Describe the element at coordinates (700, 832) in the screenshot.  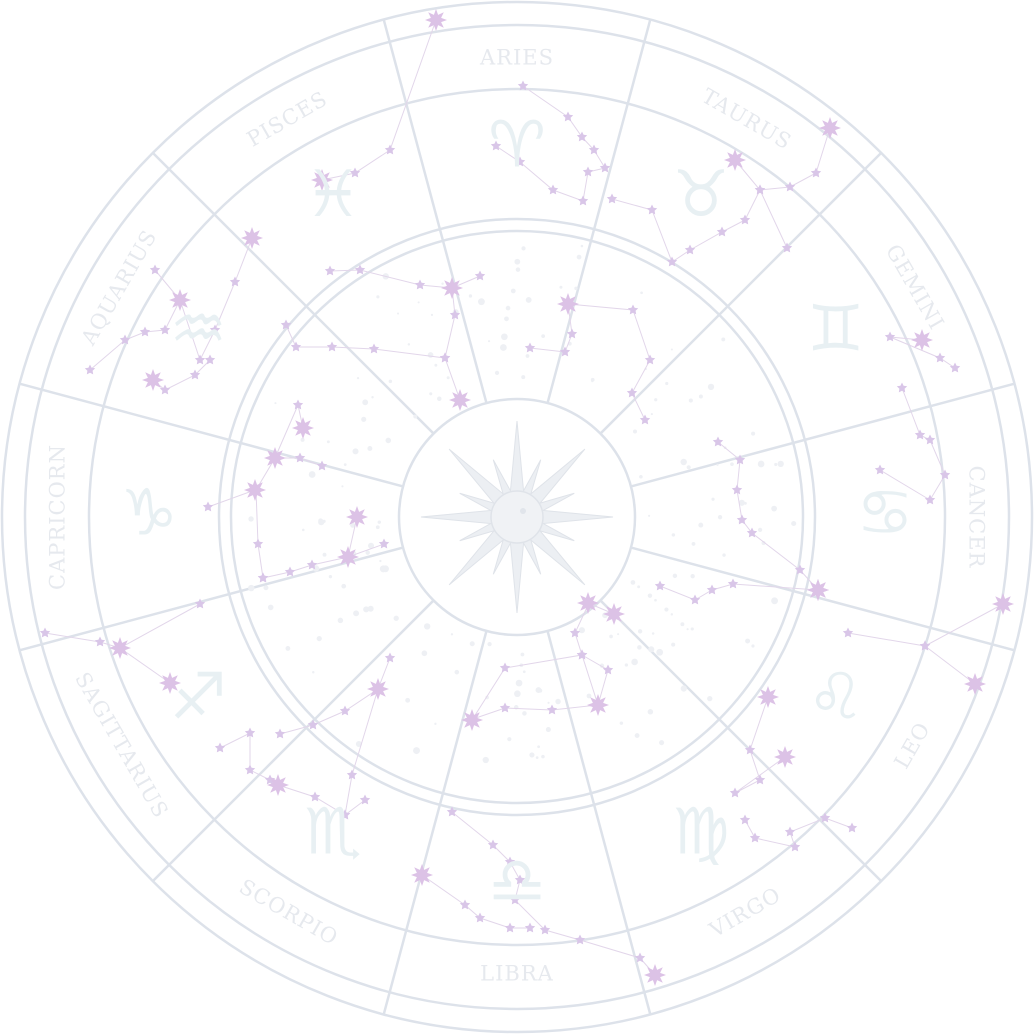
I see `virgo-glyph-icon: ♍` at that location.